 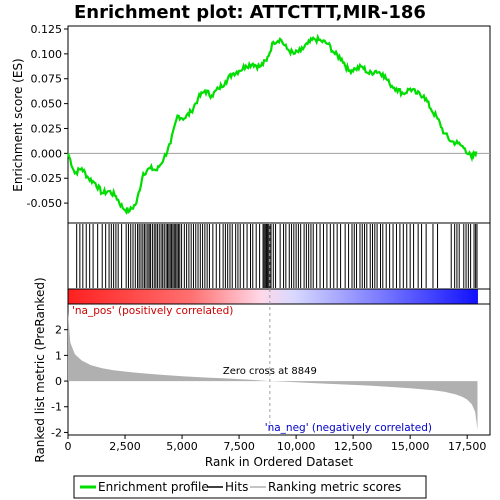 What do you see at coordinates (410, 446) in the screenshot?
I see `x-tick-label: 15,000` at bounding box center [410, 446].